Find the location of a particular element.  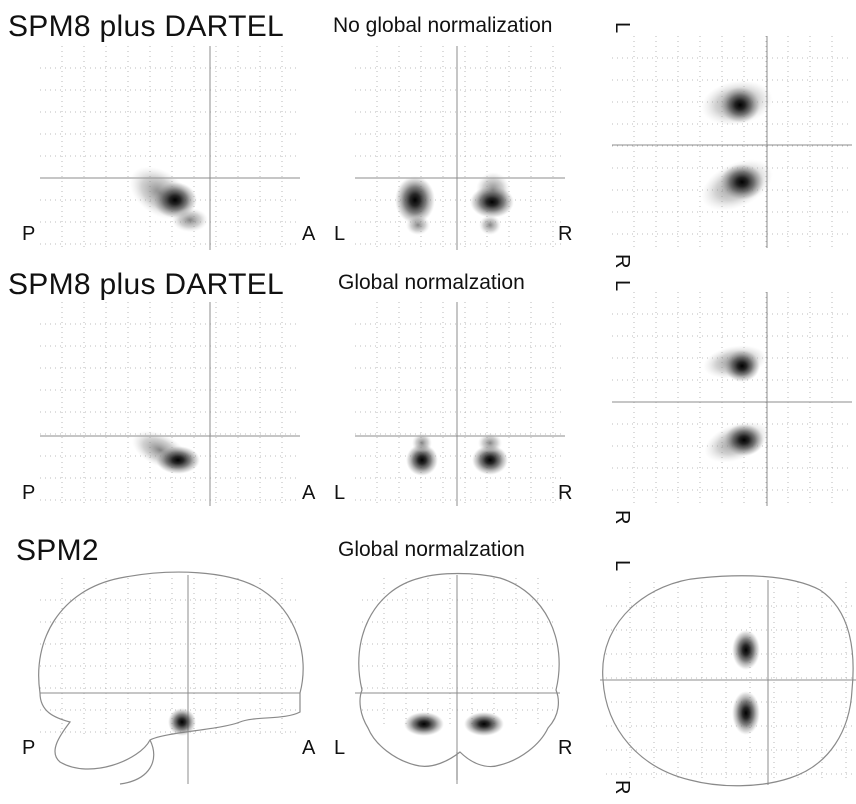

row1-activations is located at coordinates (451, 157).